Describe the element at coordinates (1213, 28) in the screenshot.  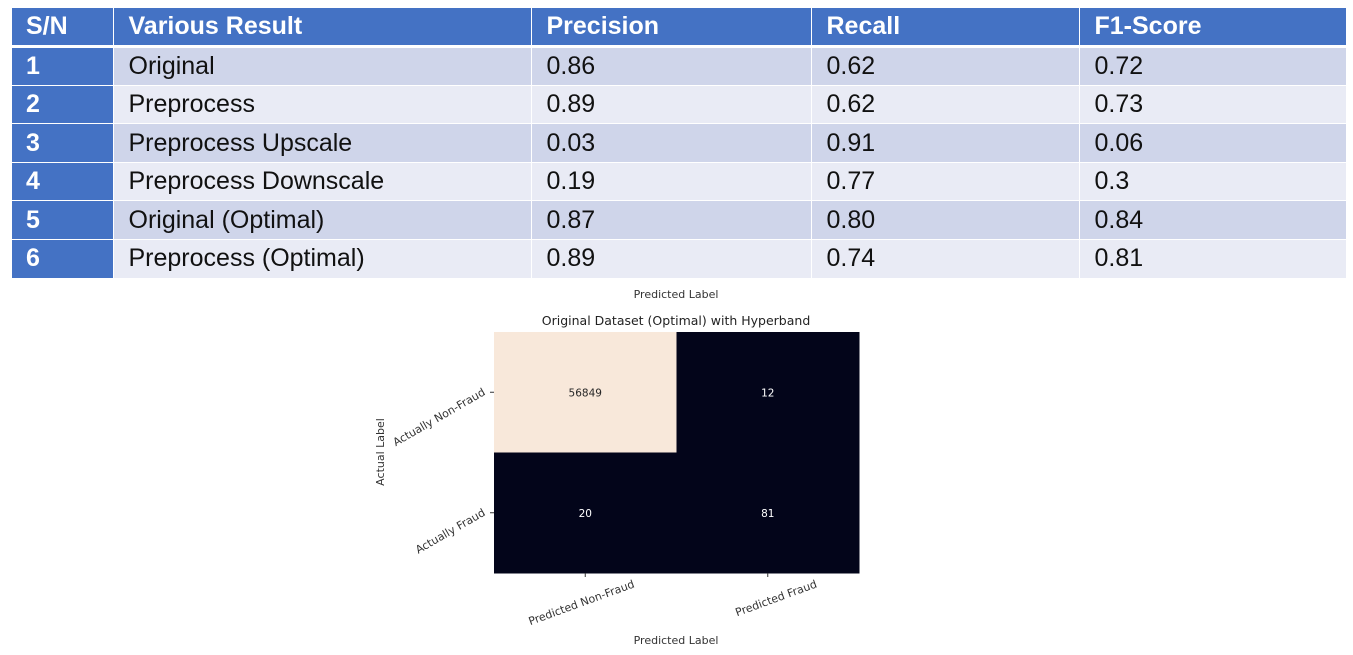
I see `header-f1-score: F1-Score` at that location.